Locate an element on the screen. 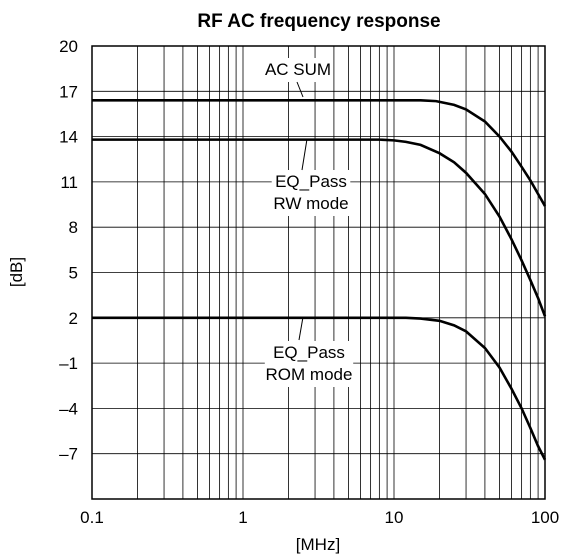  y-tick-label: 11 is located at coordinates (69, 182).